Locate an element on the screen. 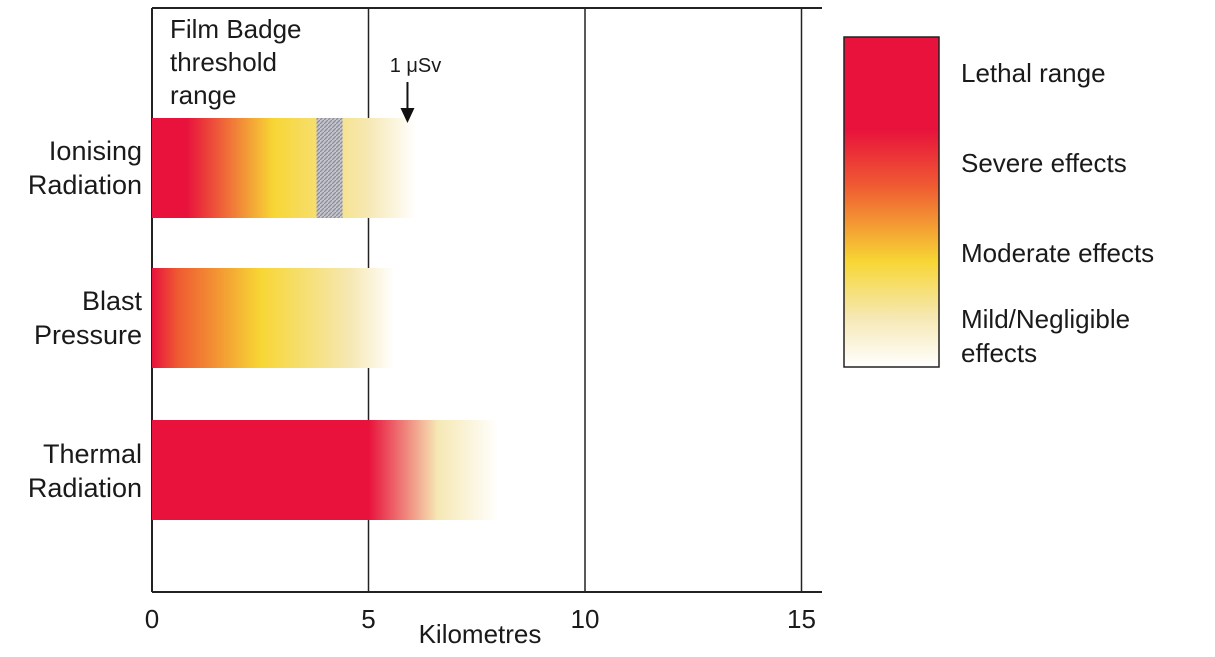  category-label-1-line-0: Blast is located at coordinates (112, 301).